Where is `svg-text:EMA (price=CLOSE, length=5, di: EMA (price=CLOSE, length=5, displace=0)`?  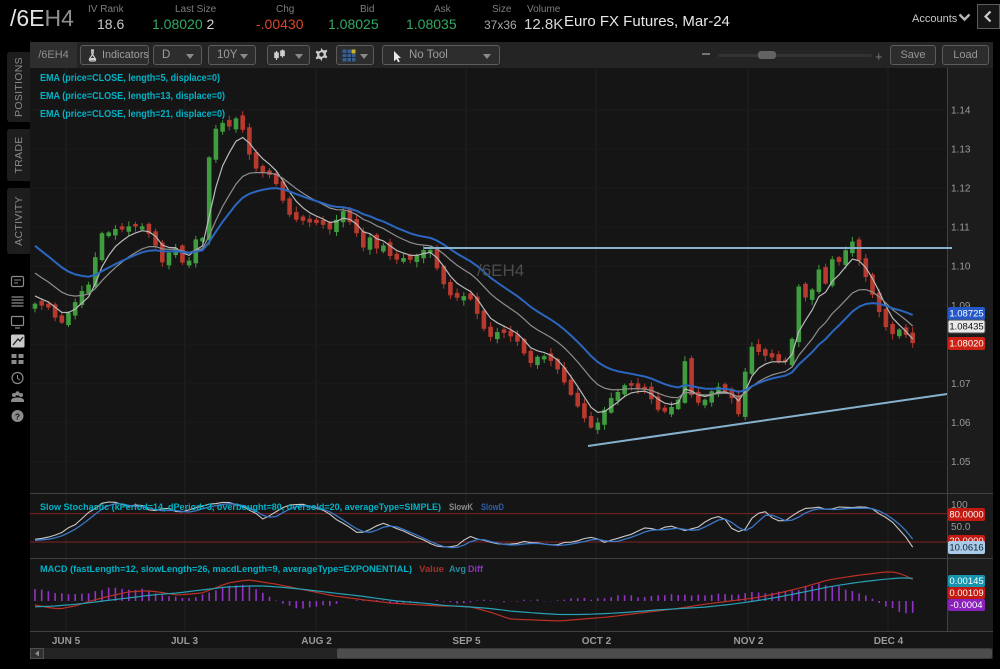
svg-text:EMA (price=CLOSE, length=5, di: EMA (price=CLOSE, length=5, displace=0) is located at coordinates (130, 78).